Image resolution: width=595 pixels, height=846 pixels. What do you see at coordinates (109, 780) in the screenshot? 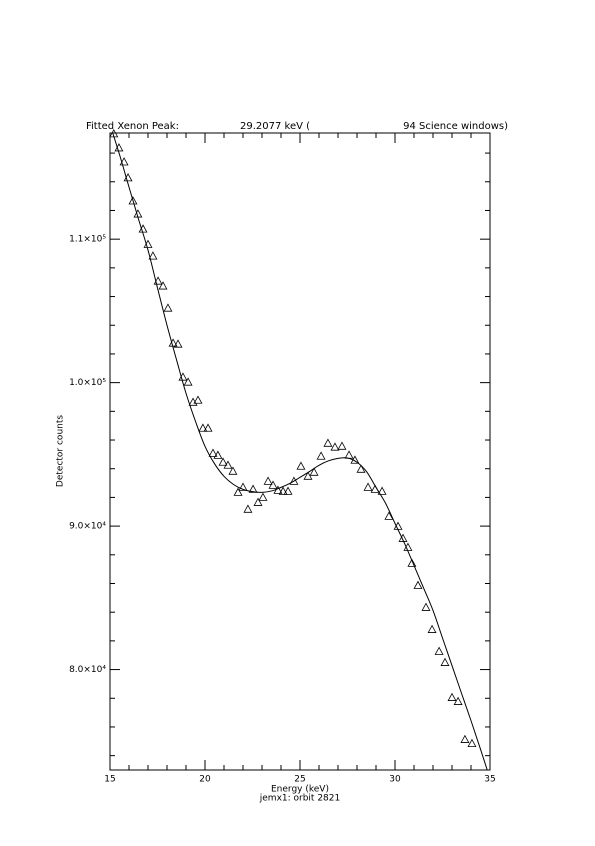
I see `x-tick-label: 15` at bounding box center [109, 780].